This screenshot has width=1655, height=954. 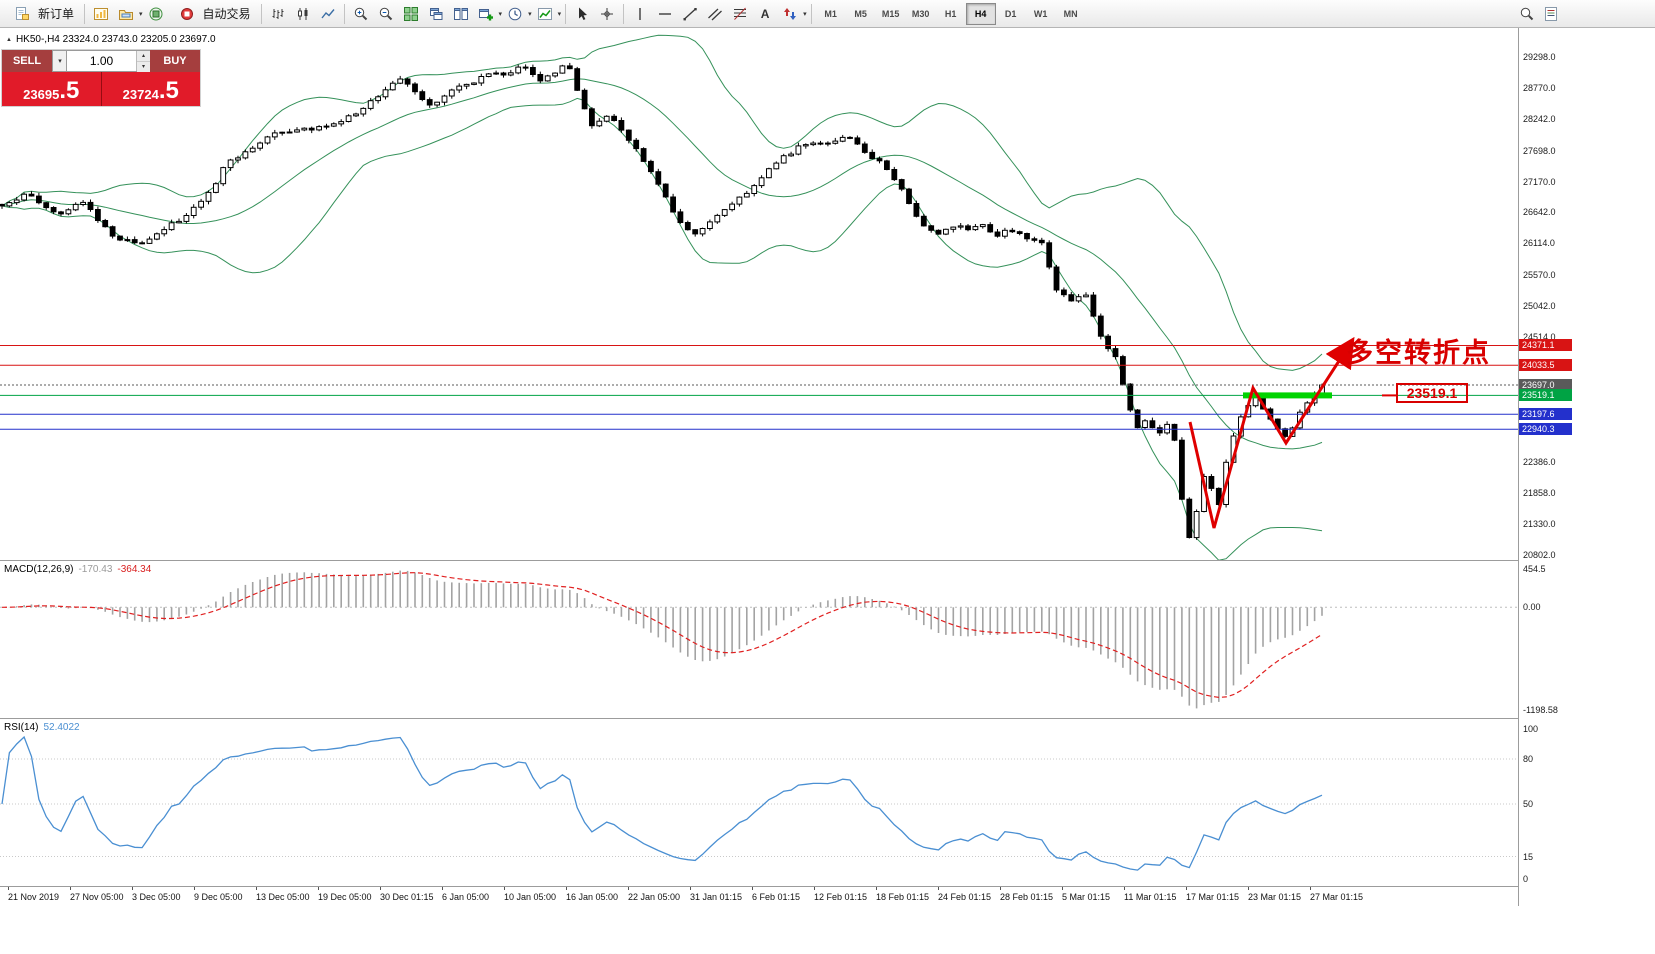 I want to click on time-axis-label: 6 Feb 01:15, so click(x=776, y=897).